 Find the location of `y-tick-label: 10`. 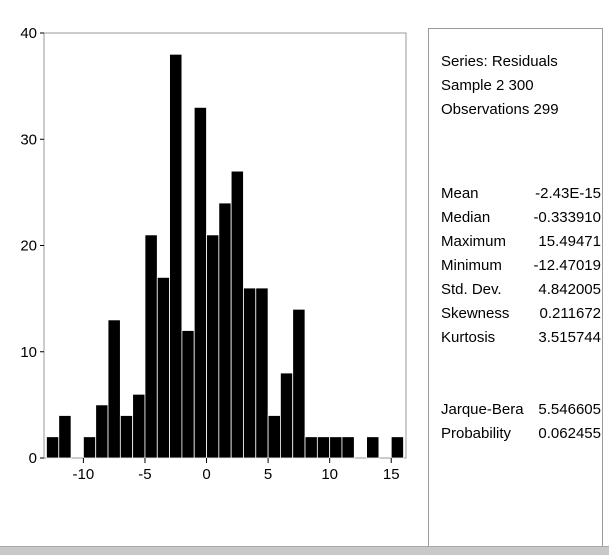

y-tick-label: 10 is located at coordinates (28, 352).